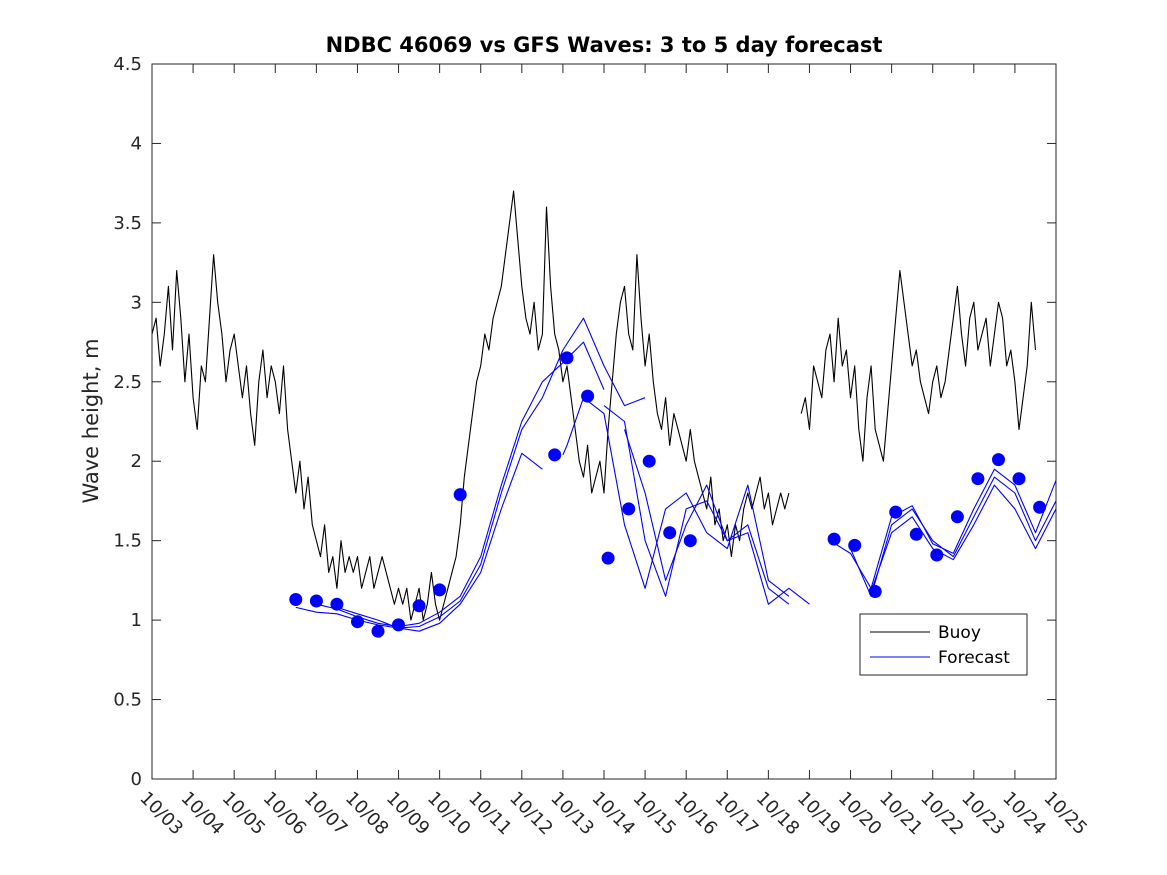  Describe the element at coordinates (285, 814) in the screenshot. I see `x-tick-label: 10/06` at that location.